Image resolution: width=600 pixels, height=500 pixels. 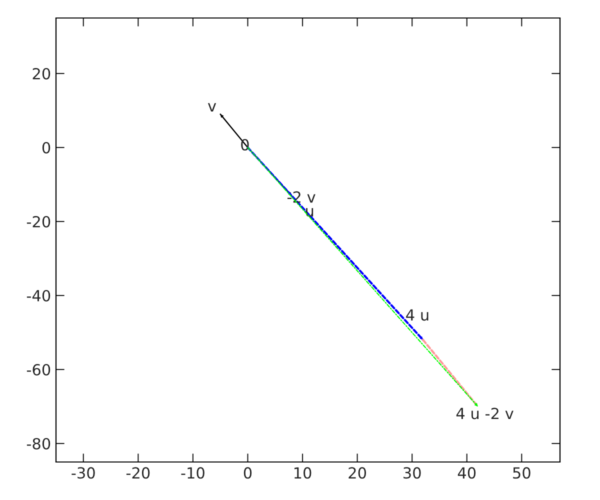 I want to click on y-tick-label: -60, so click(x=38, y=370).